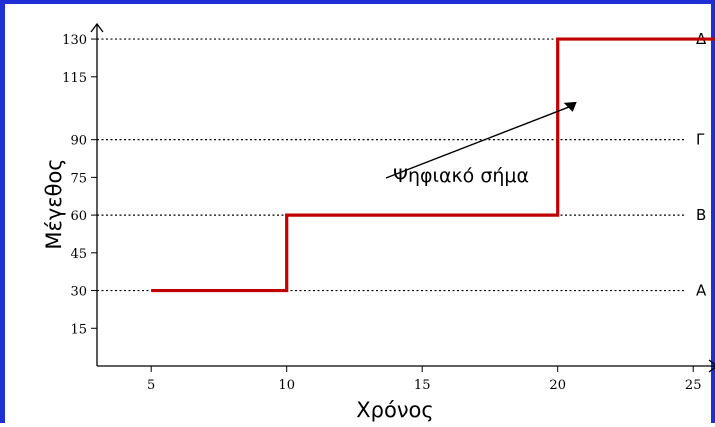 The width and height of the screenshot is (715, 427). What do you see at coordinates (54, 203) in the screenshot?
I see `y-axis-title: Μέγεθος` at bounding box center [54, 203].